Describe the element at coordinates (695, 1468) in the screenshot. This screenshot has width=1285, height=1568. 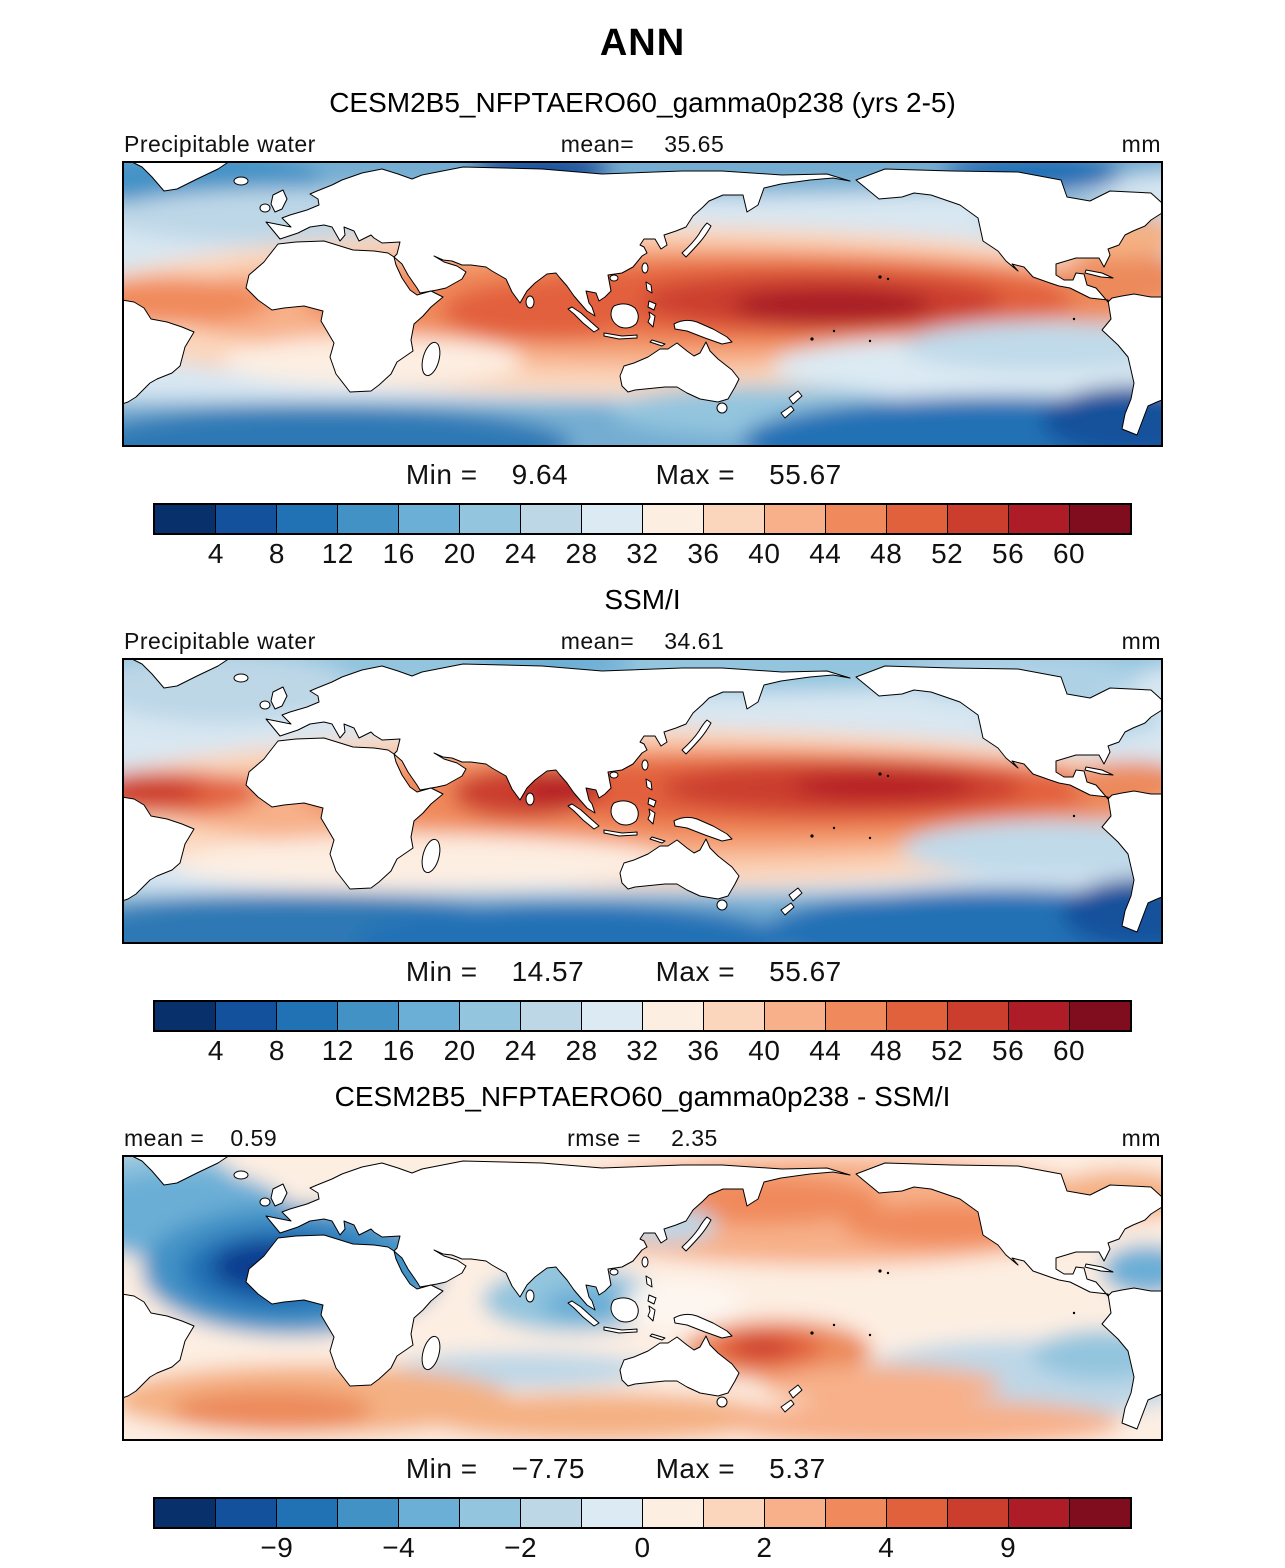
I see `panel3-max-label: Max =` at that location.